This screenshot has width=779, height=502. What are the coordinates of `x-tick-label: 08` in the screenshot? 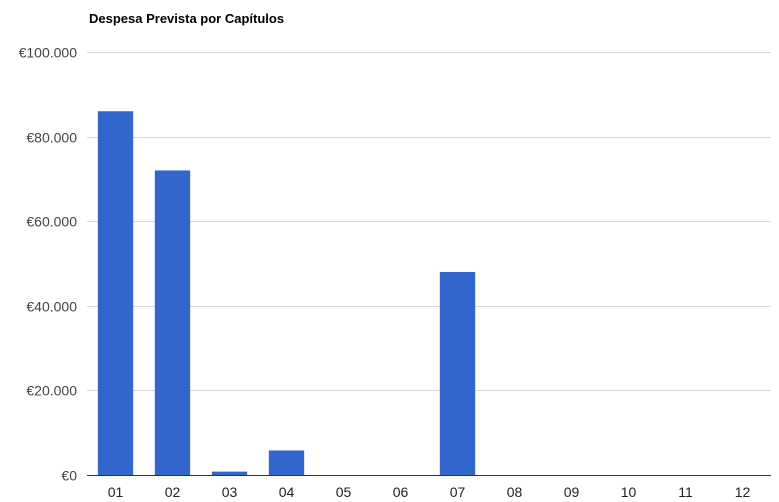 It's located at (515, 492).